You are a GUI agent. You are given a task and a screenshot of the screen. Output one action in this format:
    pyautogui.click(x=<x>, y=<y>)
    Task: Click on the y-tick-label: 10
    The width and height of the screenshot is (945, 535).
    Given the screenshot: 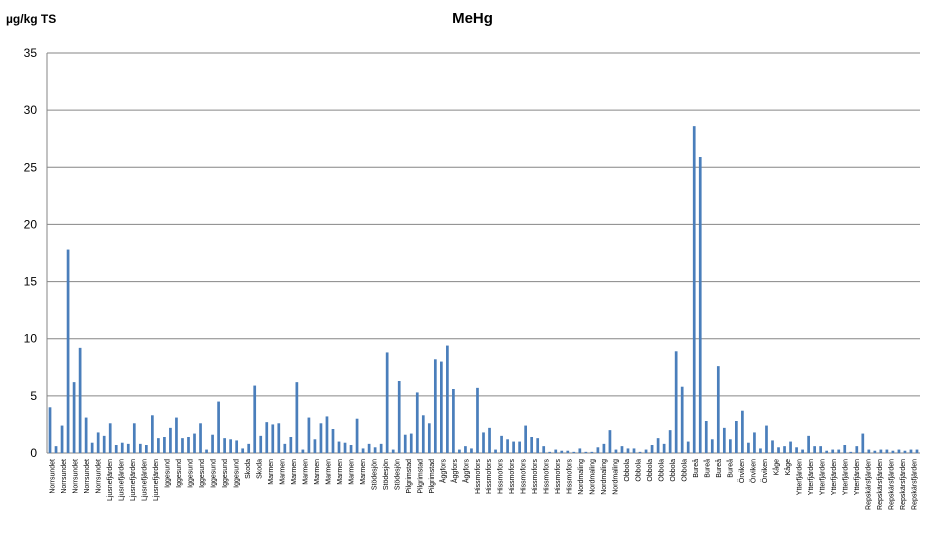 What is the action you would take?
    pyautogui.click(x=31, y=339)
    